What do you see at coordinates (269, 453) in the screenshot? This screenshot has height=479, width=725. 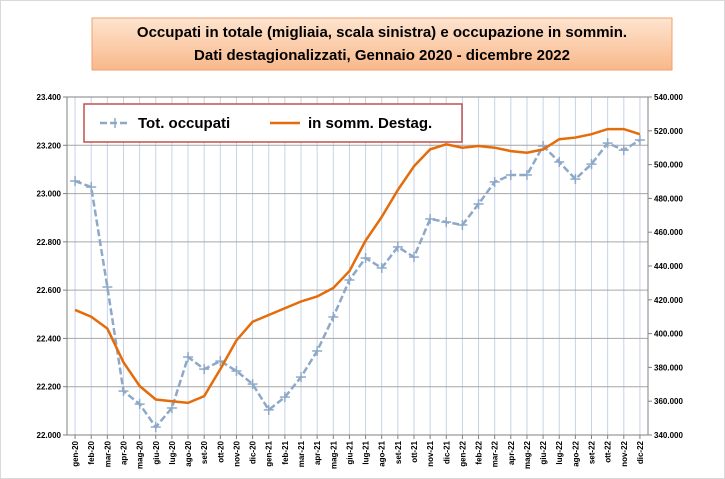 I see `x-tick-label: gen-21` at bounding box center [269, 453].